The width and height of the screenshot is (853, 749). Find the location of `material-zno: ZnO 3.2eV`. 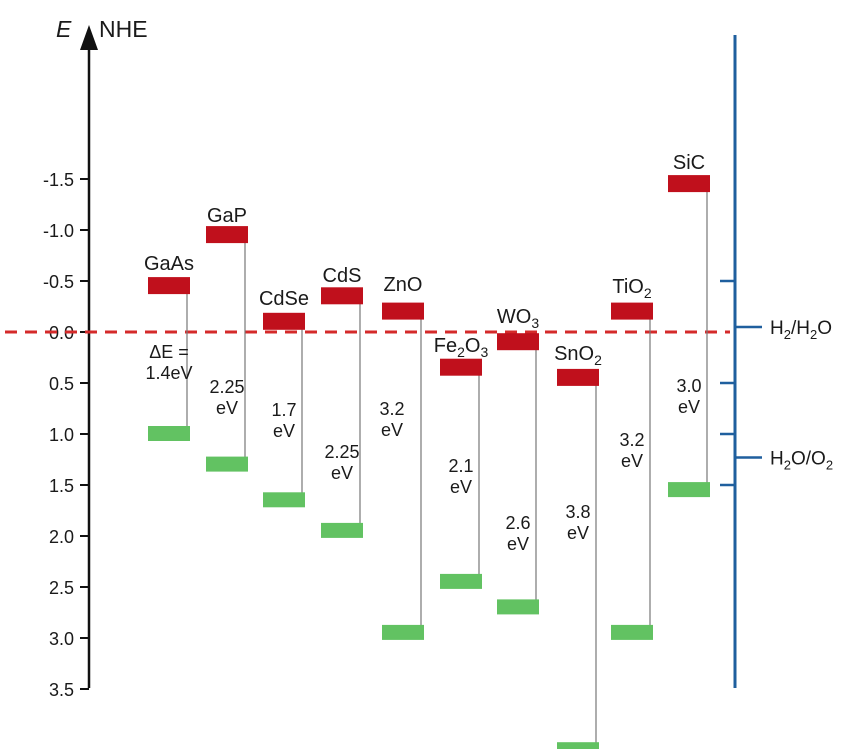

material-zno: ZnO 3.2eV is located at coordinates (401, 457).